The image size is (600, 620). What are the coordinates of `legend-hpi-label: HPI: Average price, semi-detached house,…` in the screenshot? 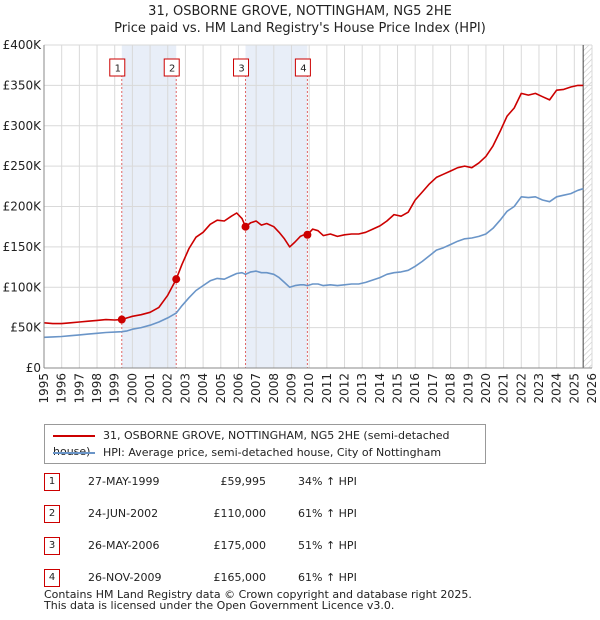 It's located at (272, 452).